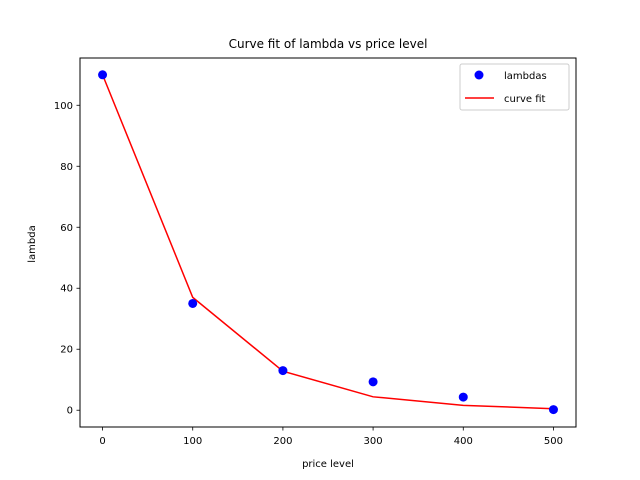  Describe the element at coordinates (328, 44) in the screenshot. I see `chart-title: Curve fit of lambda vs price level` at that location.